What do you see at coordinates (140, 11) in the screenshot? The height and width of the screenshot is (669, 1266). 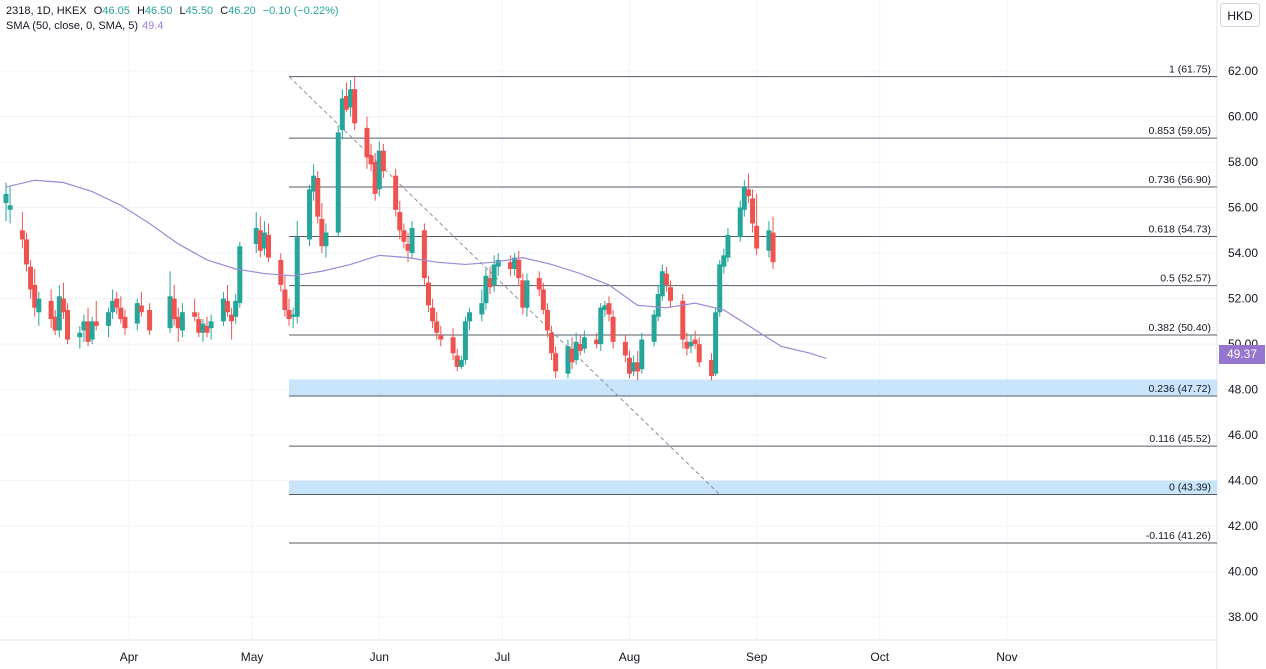 I see `high-label: H` at bounding box center [140, 11].